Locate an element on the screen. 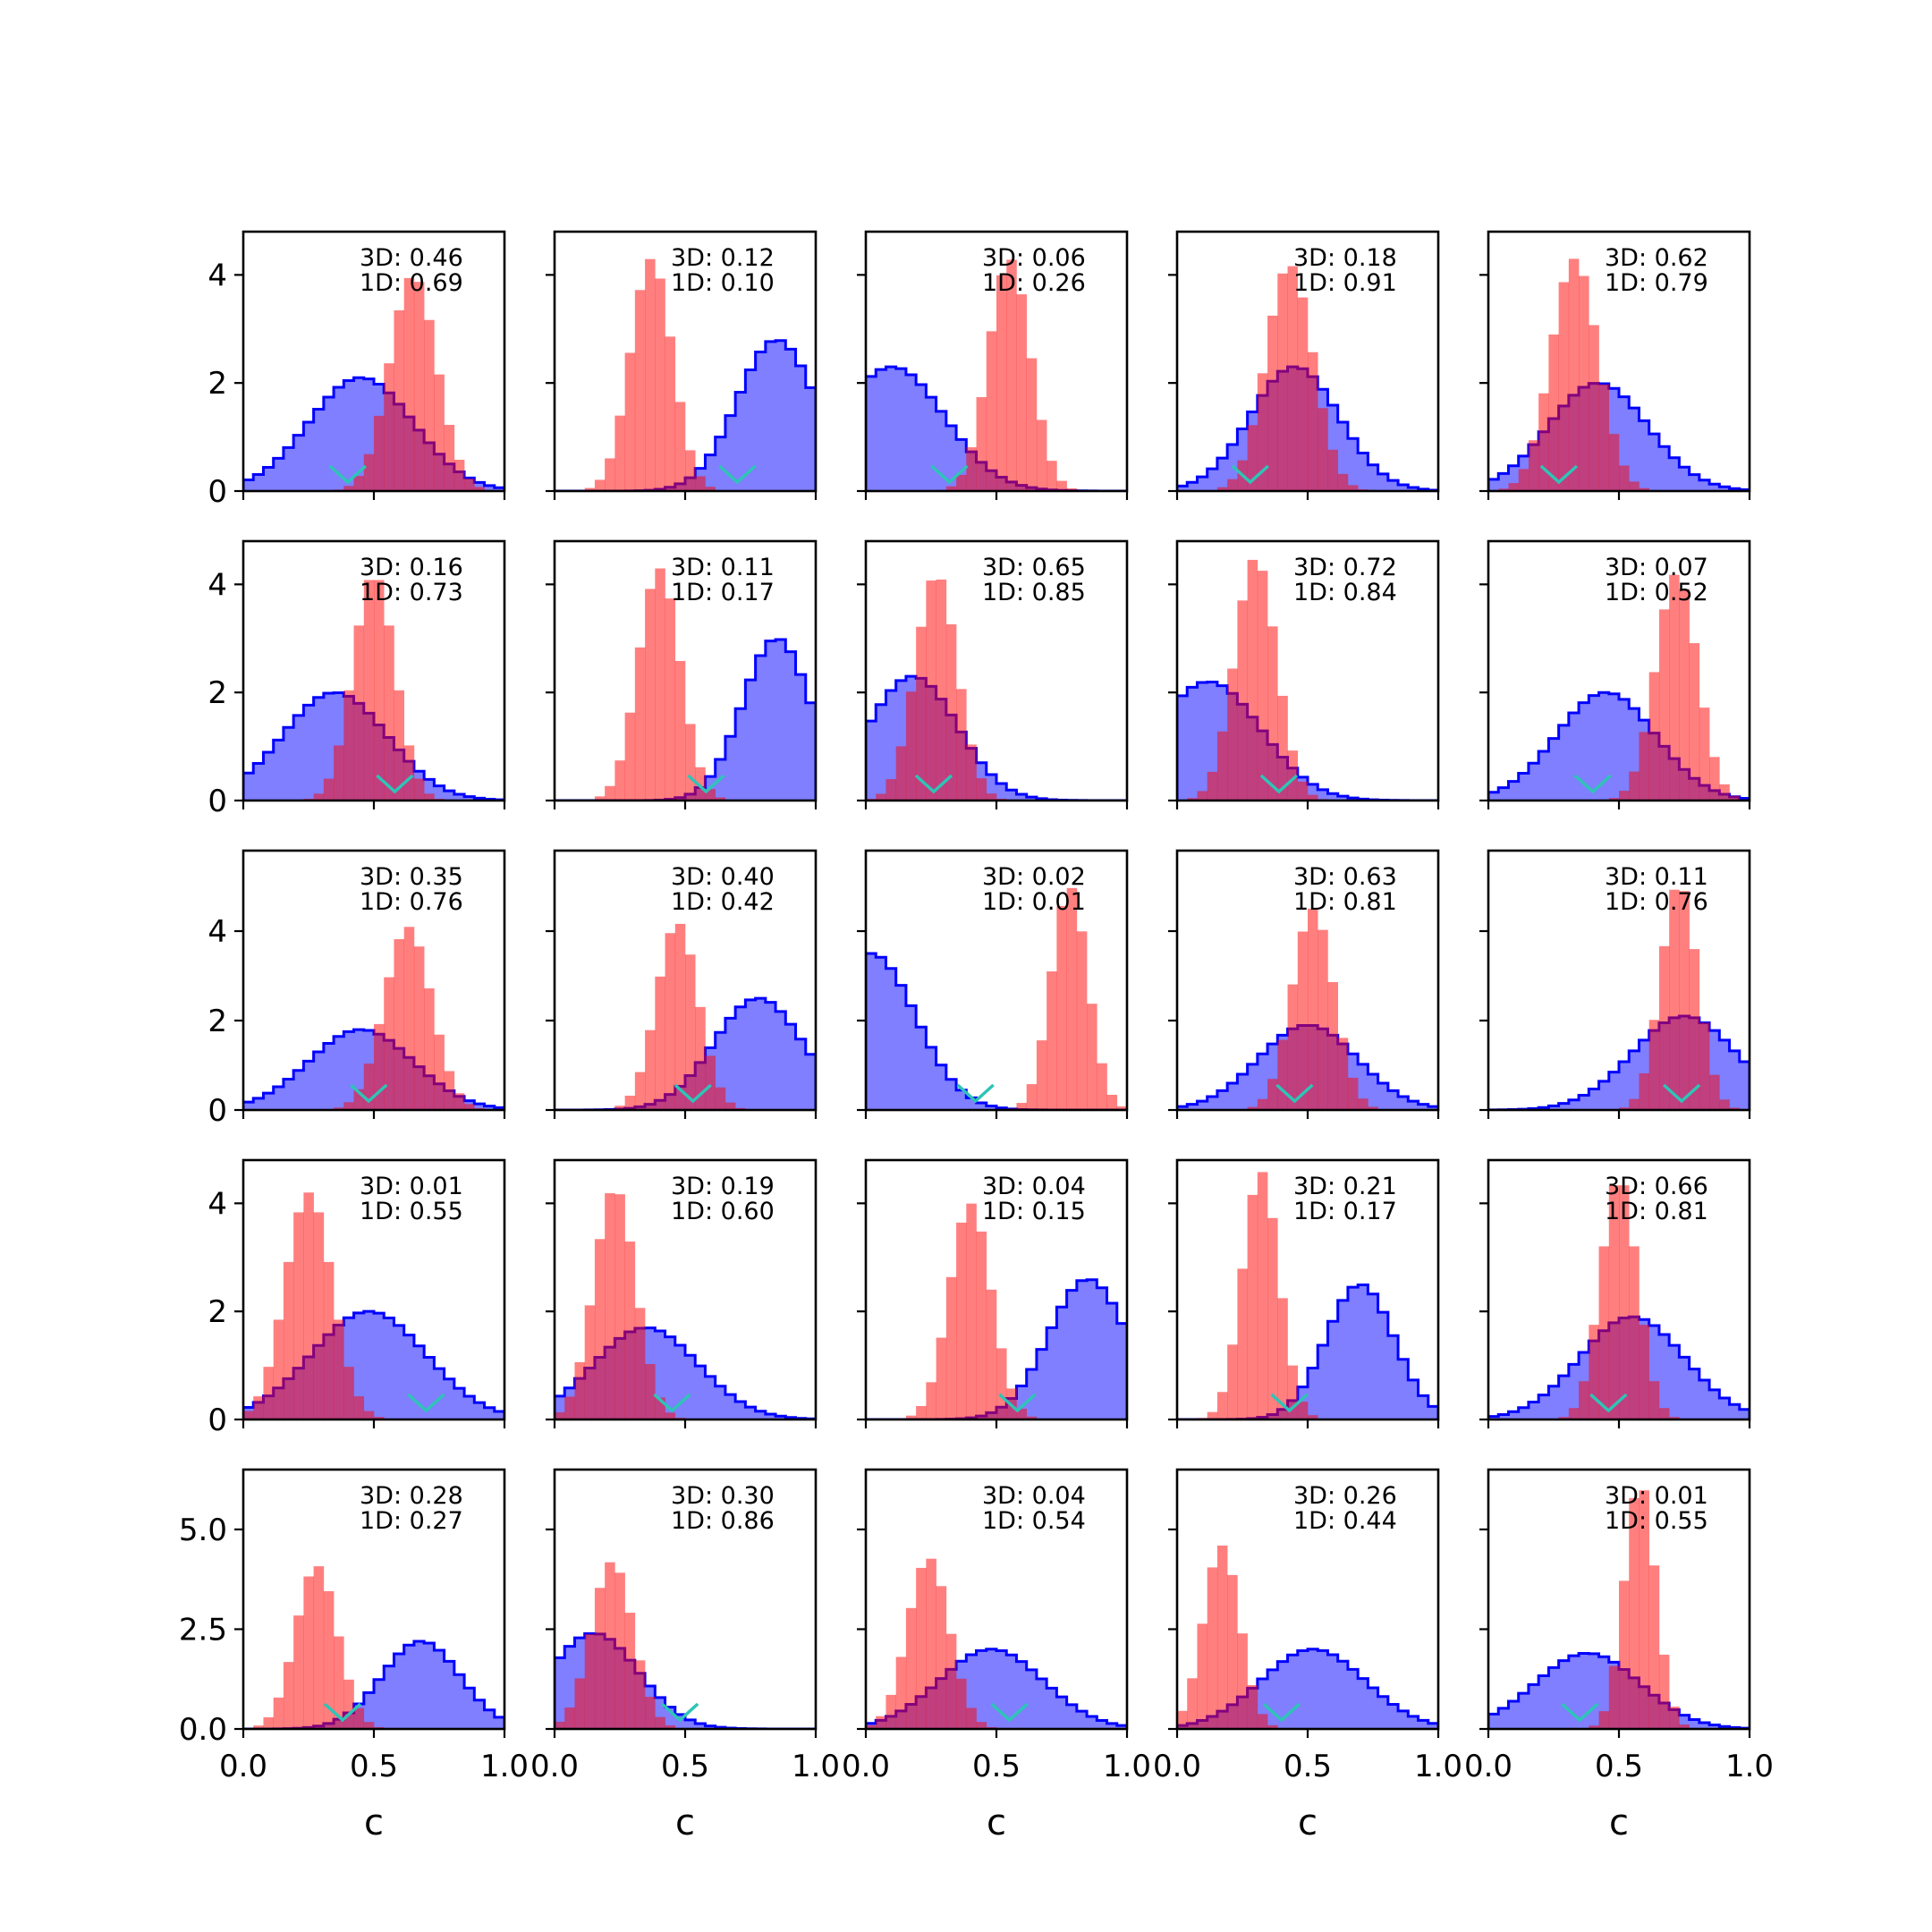 Image resolution: width=1932 pixels, height=1932 pixels. score-1d-label: 1D: 0.55 is located at coordinates (1656, 1521).